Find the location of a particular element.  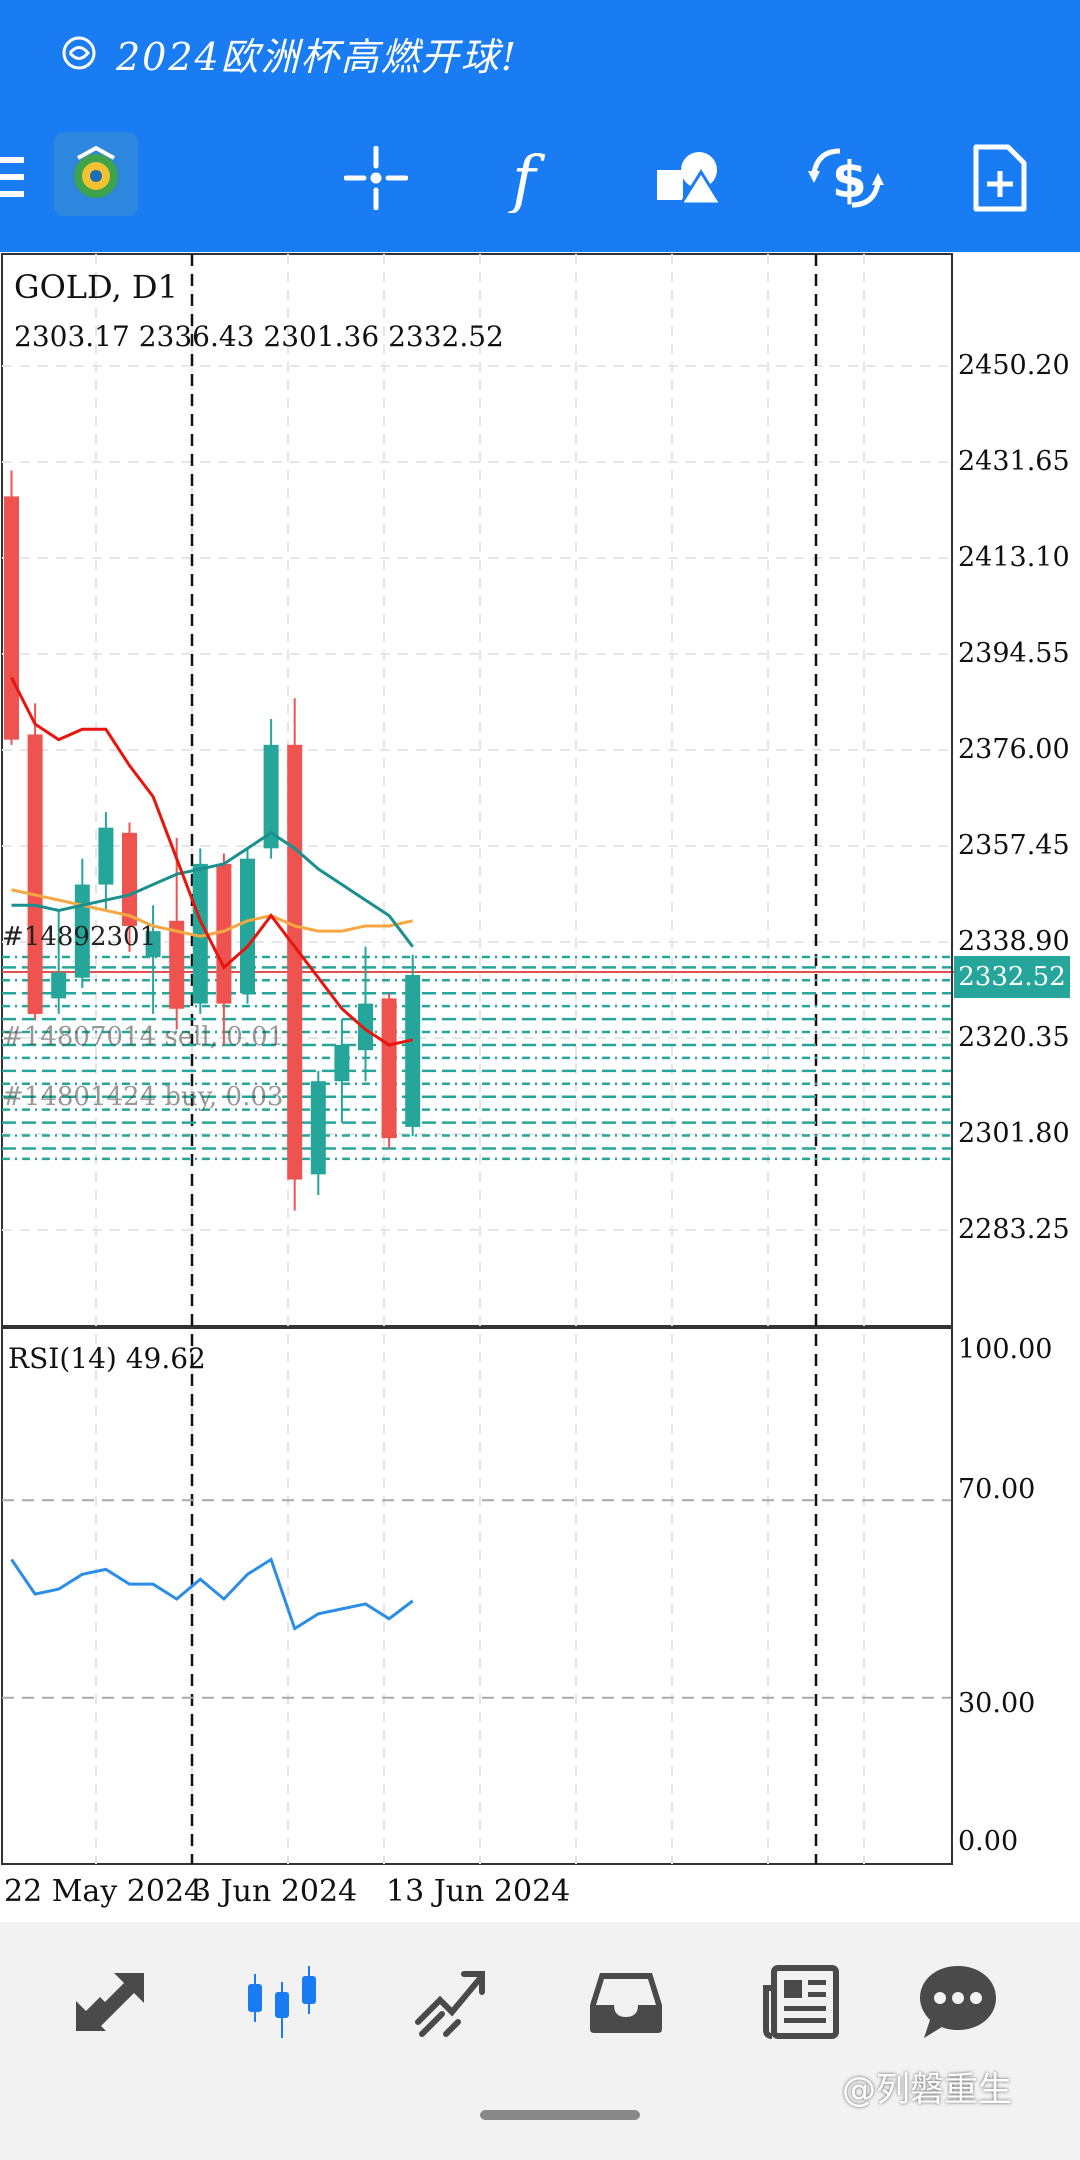

order-label: #14892301 is located at coordinates (79, 937).